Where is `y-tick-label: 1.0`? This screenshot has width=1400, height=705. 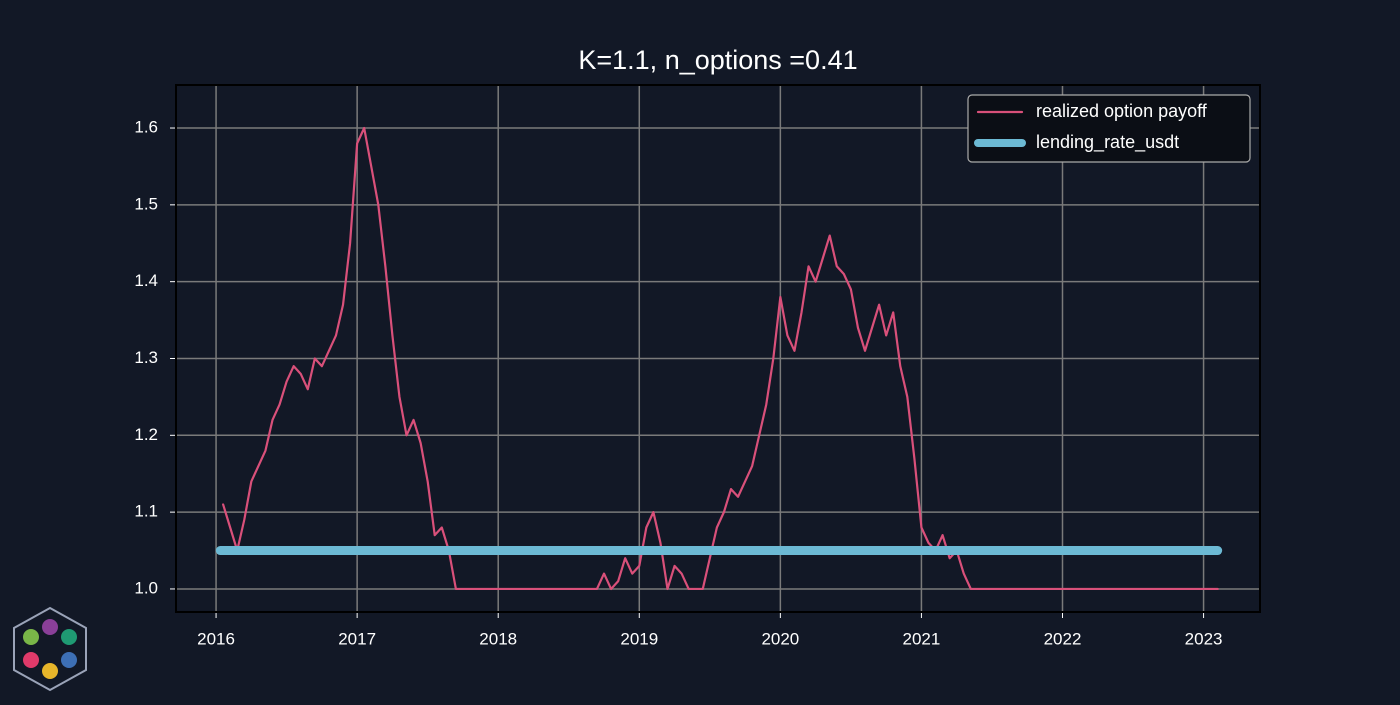 y-tick-label: 1.0 is located at coordinates (146, 587).